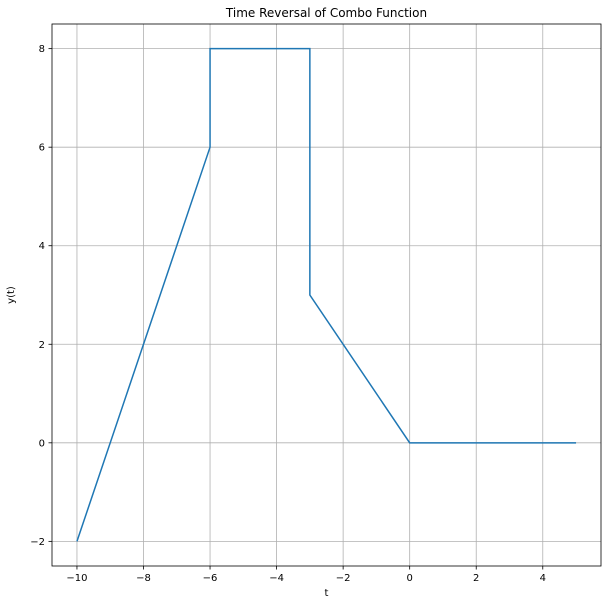 The image size is (608, 604). Describe the element at coordinates (76, 578) in the screenshot. I see `x-tick-label: −10` at that location.